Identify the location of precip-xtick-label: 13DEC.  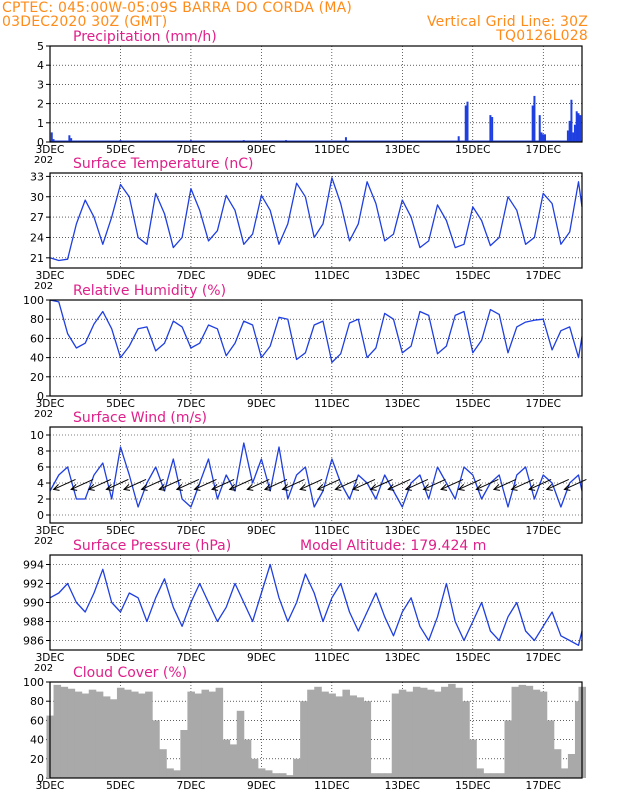
(402, 150).